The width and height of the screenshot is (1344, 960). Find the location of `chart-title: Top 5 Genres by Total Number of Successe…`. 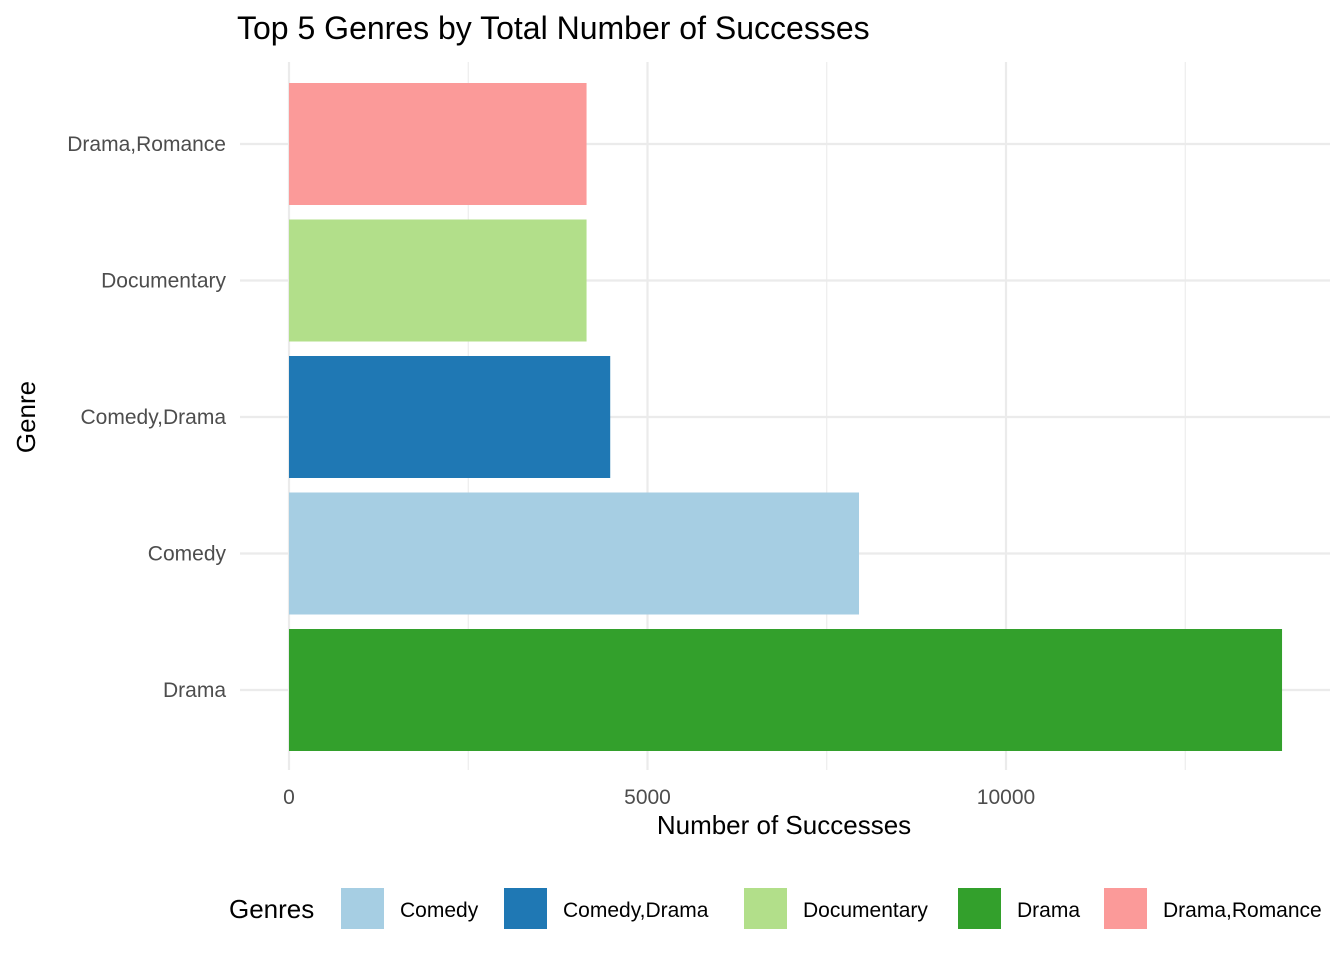

chart-title: Top 5 Genres by Total Number of Successe… is located at coordinates (553, 28).